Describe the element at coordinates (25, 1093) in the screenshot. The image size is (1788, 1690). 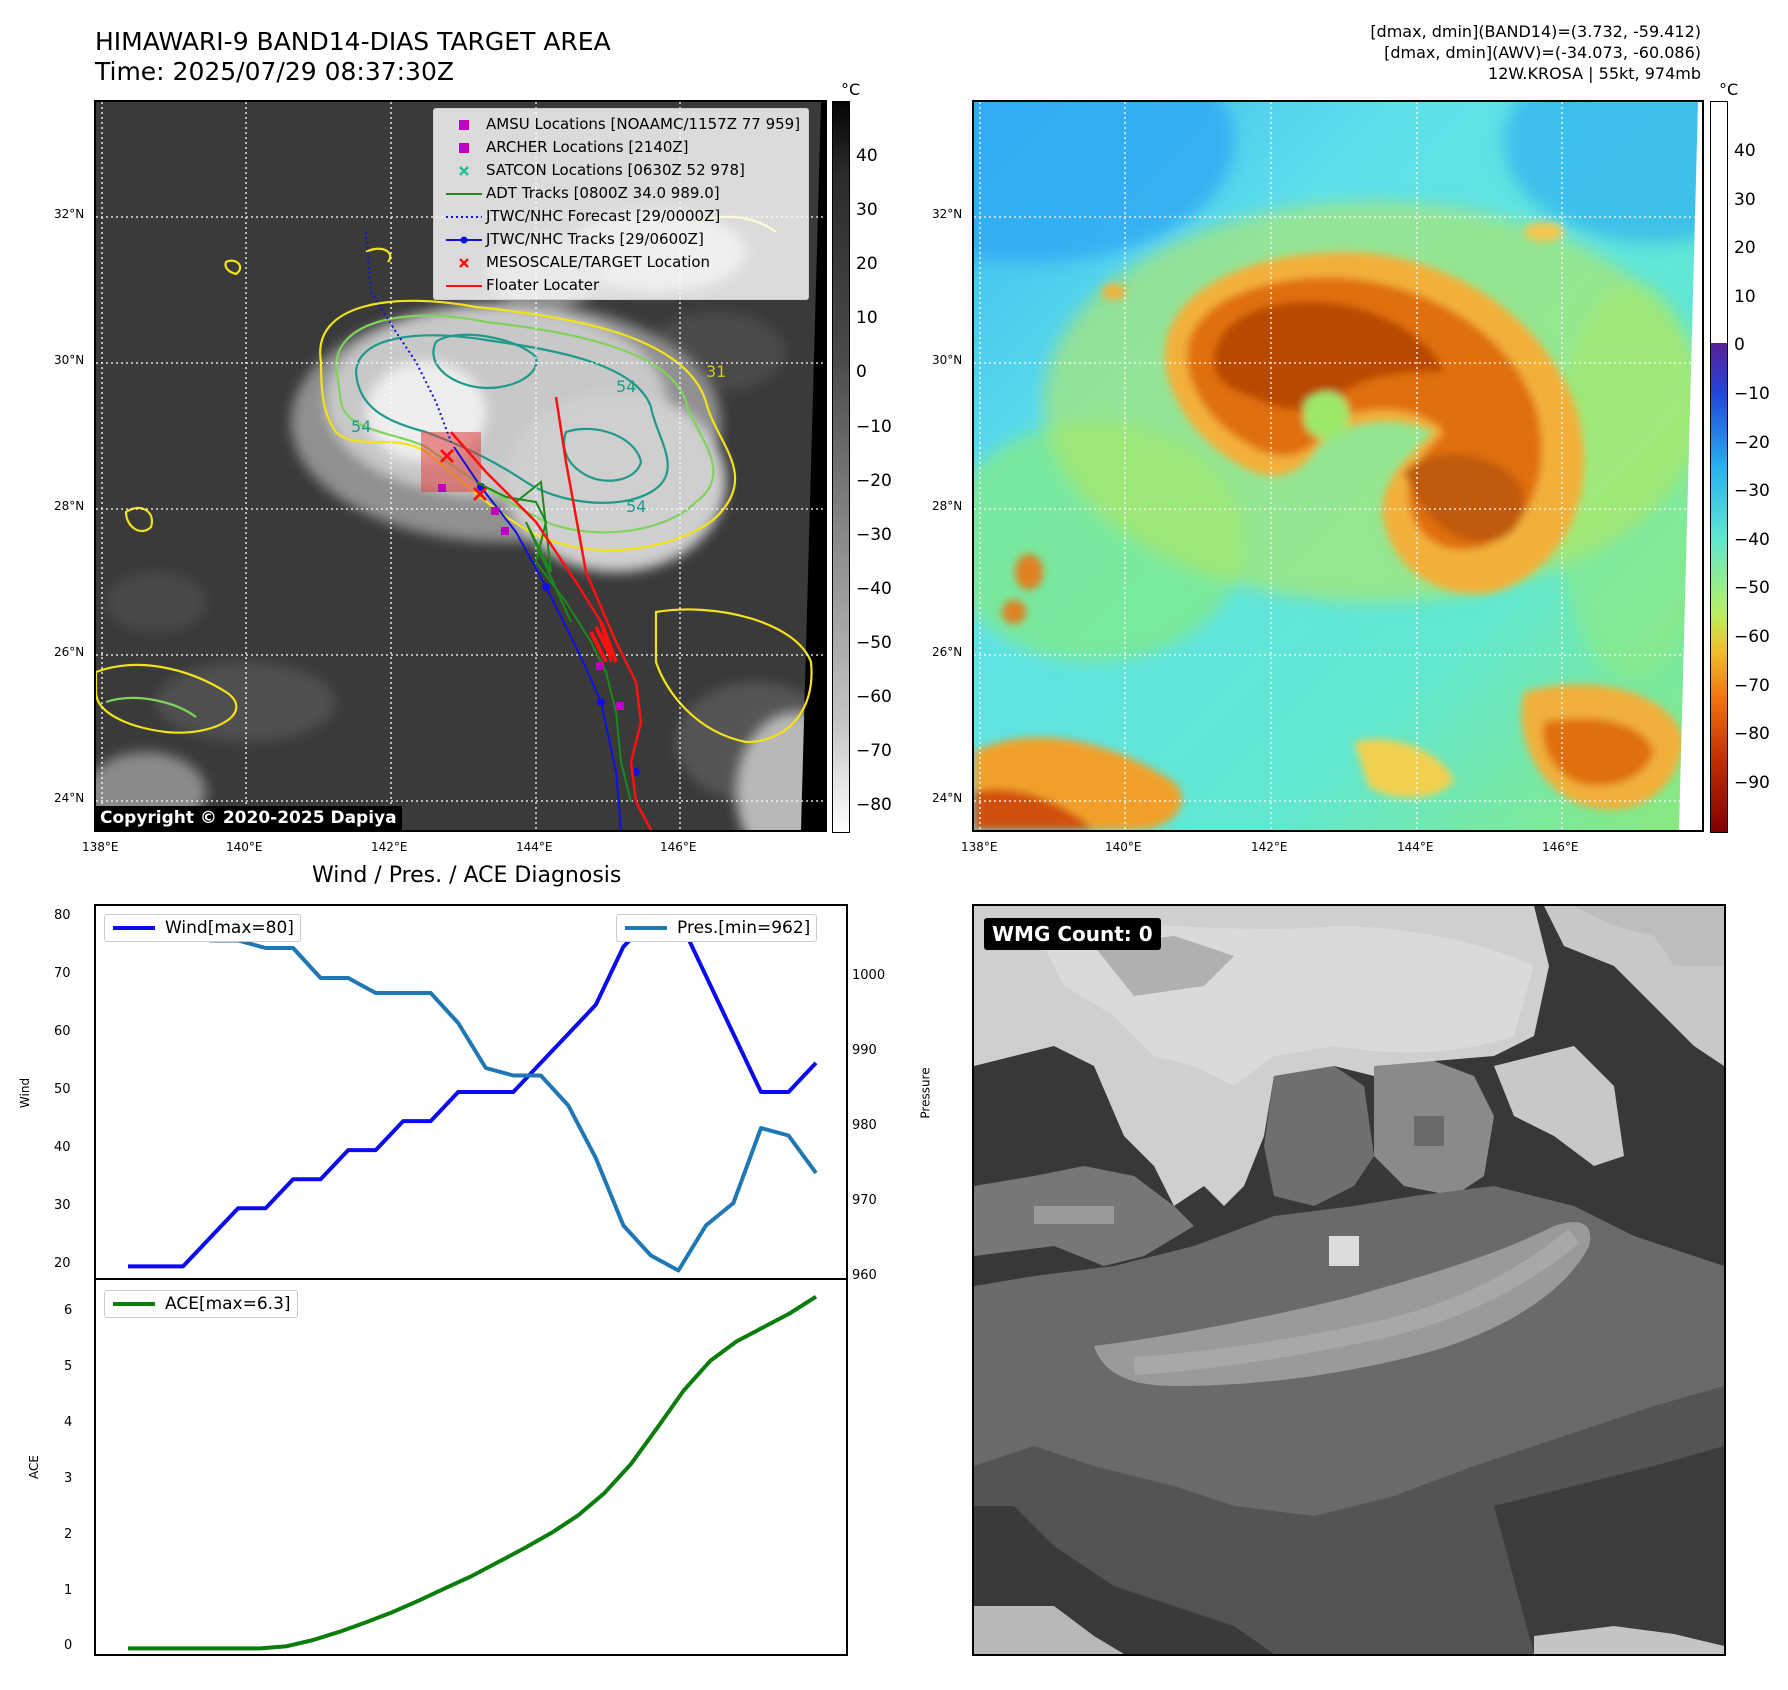
I see `wind-ylabel: Wind` at that location.